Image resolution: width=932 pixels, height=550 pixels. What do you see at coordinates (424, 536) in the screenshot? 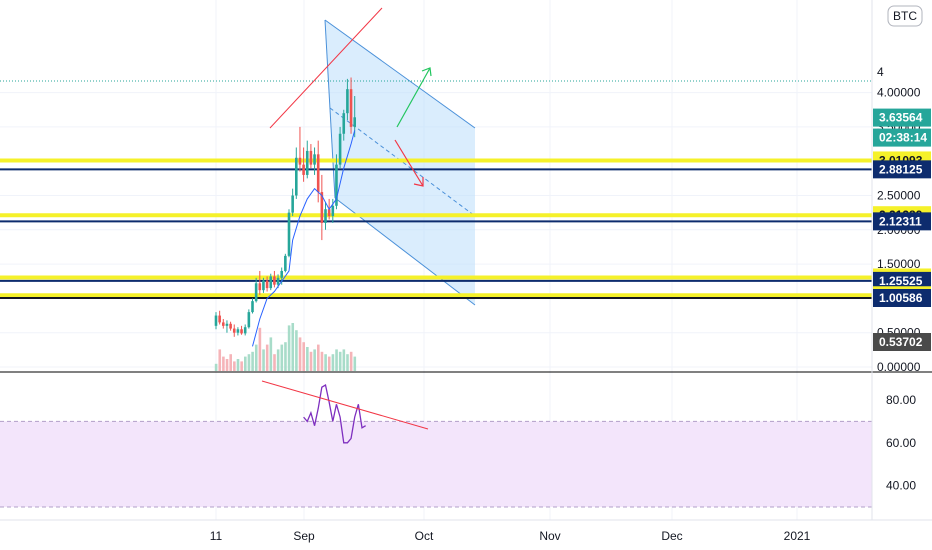
I see `time-tick-label: Oct` at bounding box center [424, 536].